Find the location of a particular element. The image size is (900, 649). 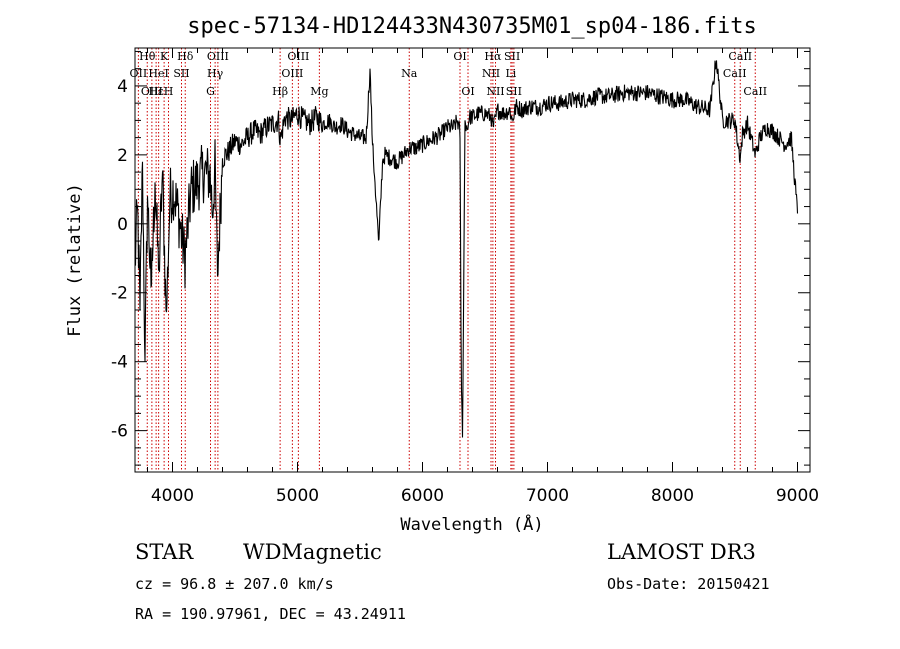

redshift-cz: cz = 96.8 ± 207.0 km/s is located at coordinates (234, 584).